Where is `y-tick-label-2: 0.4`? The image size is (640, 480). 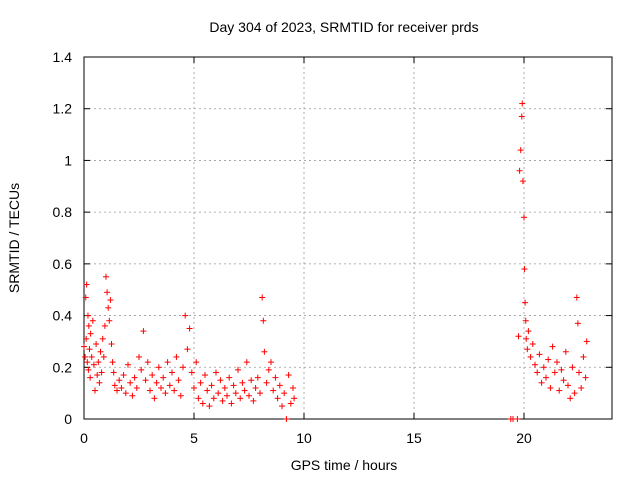
y-tick-label-2: 0.4 is located at coordinates (63, 316).